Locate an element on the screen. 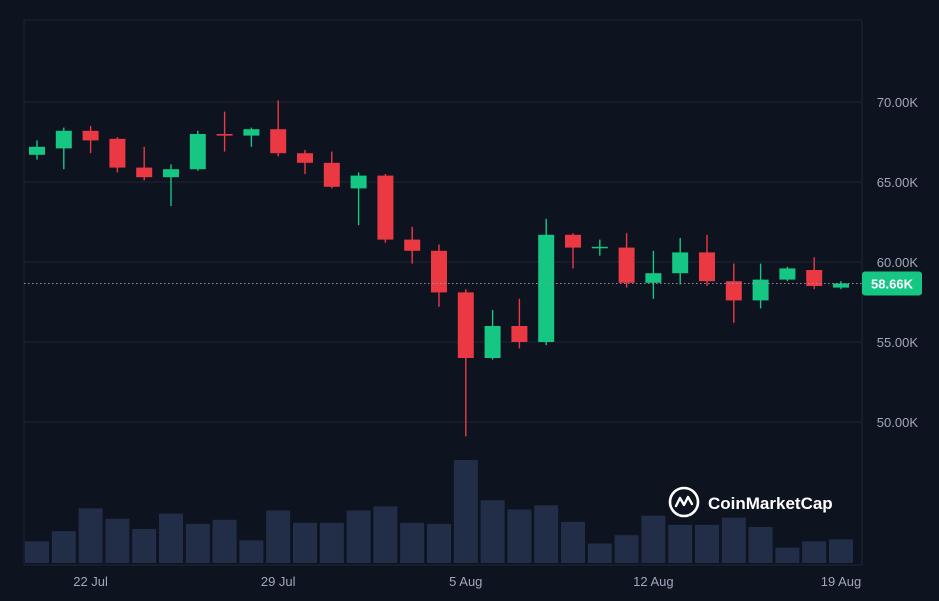  y-axis-ticks: 50.00K 55.00K 60.00K 65.00K 70.00K is located at coordinates (898, 262).